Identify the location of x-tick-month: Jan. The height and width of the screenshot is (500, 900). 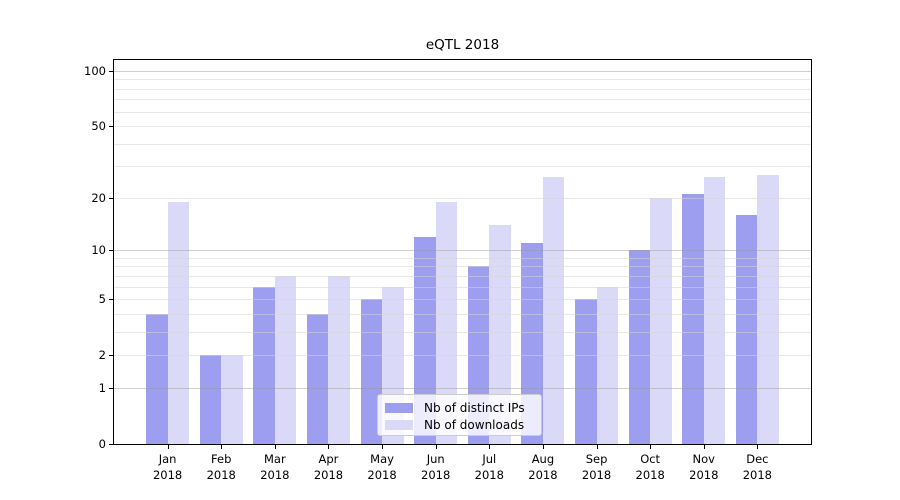
(167, 459).